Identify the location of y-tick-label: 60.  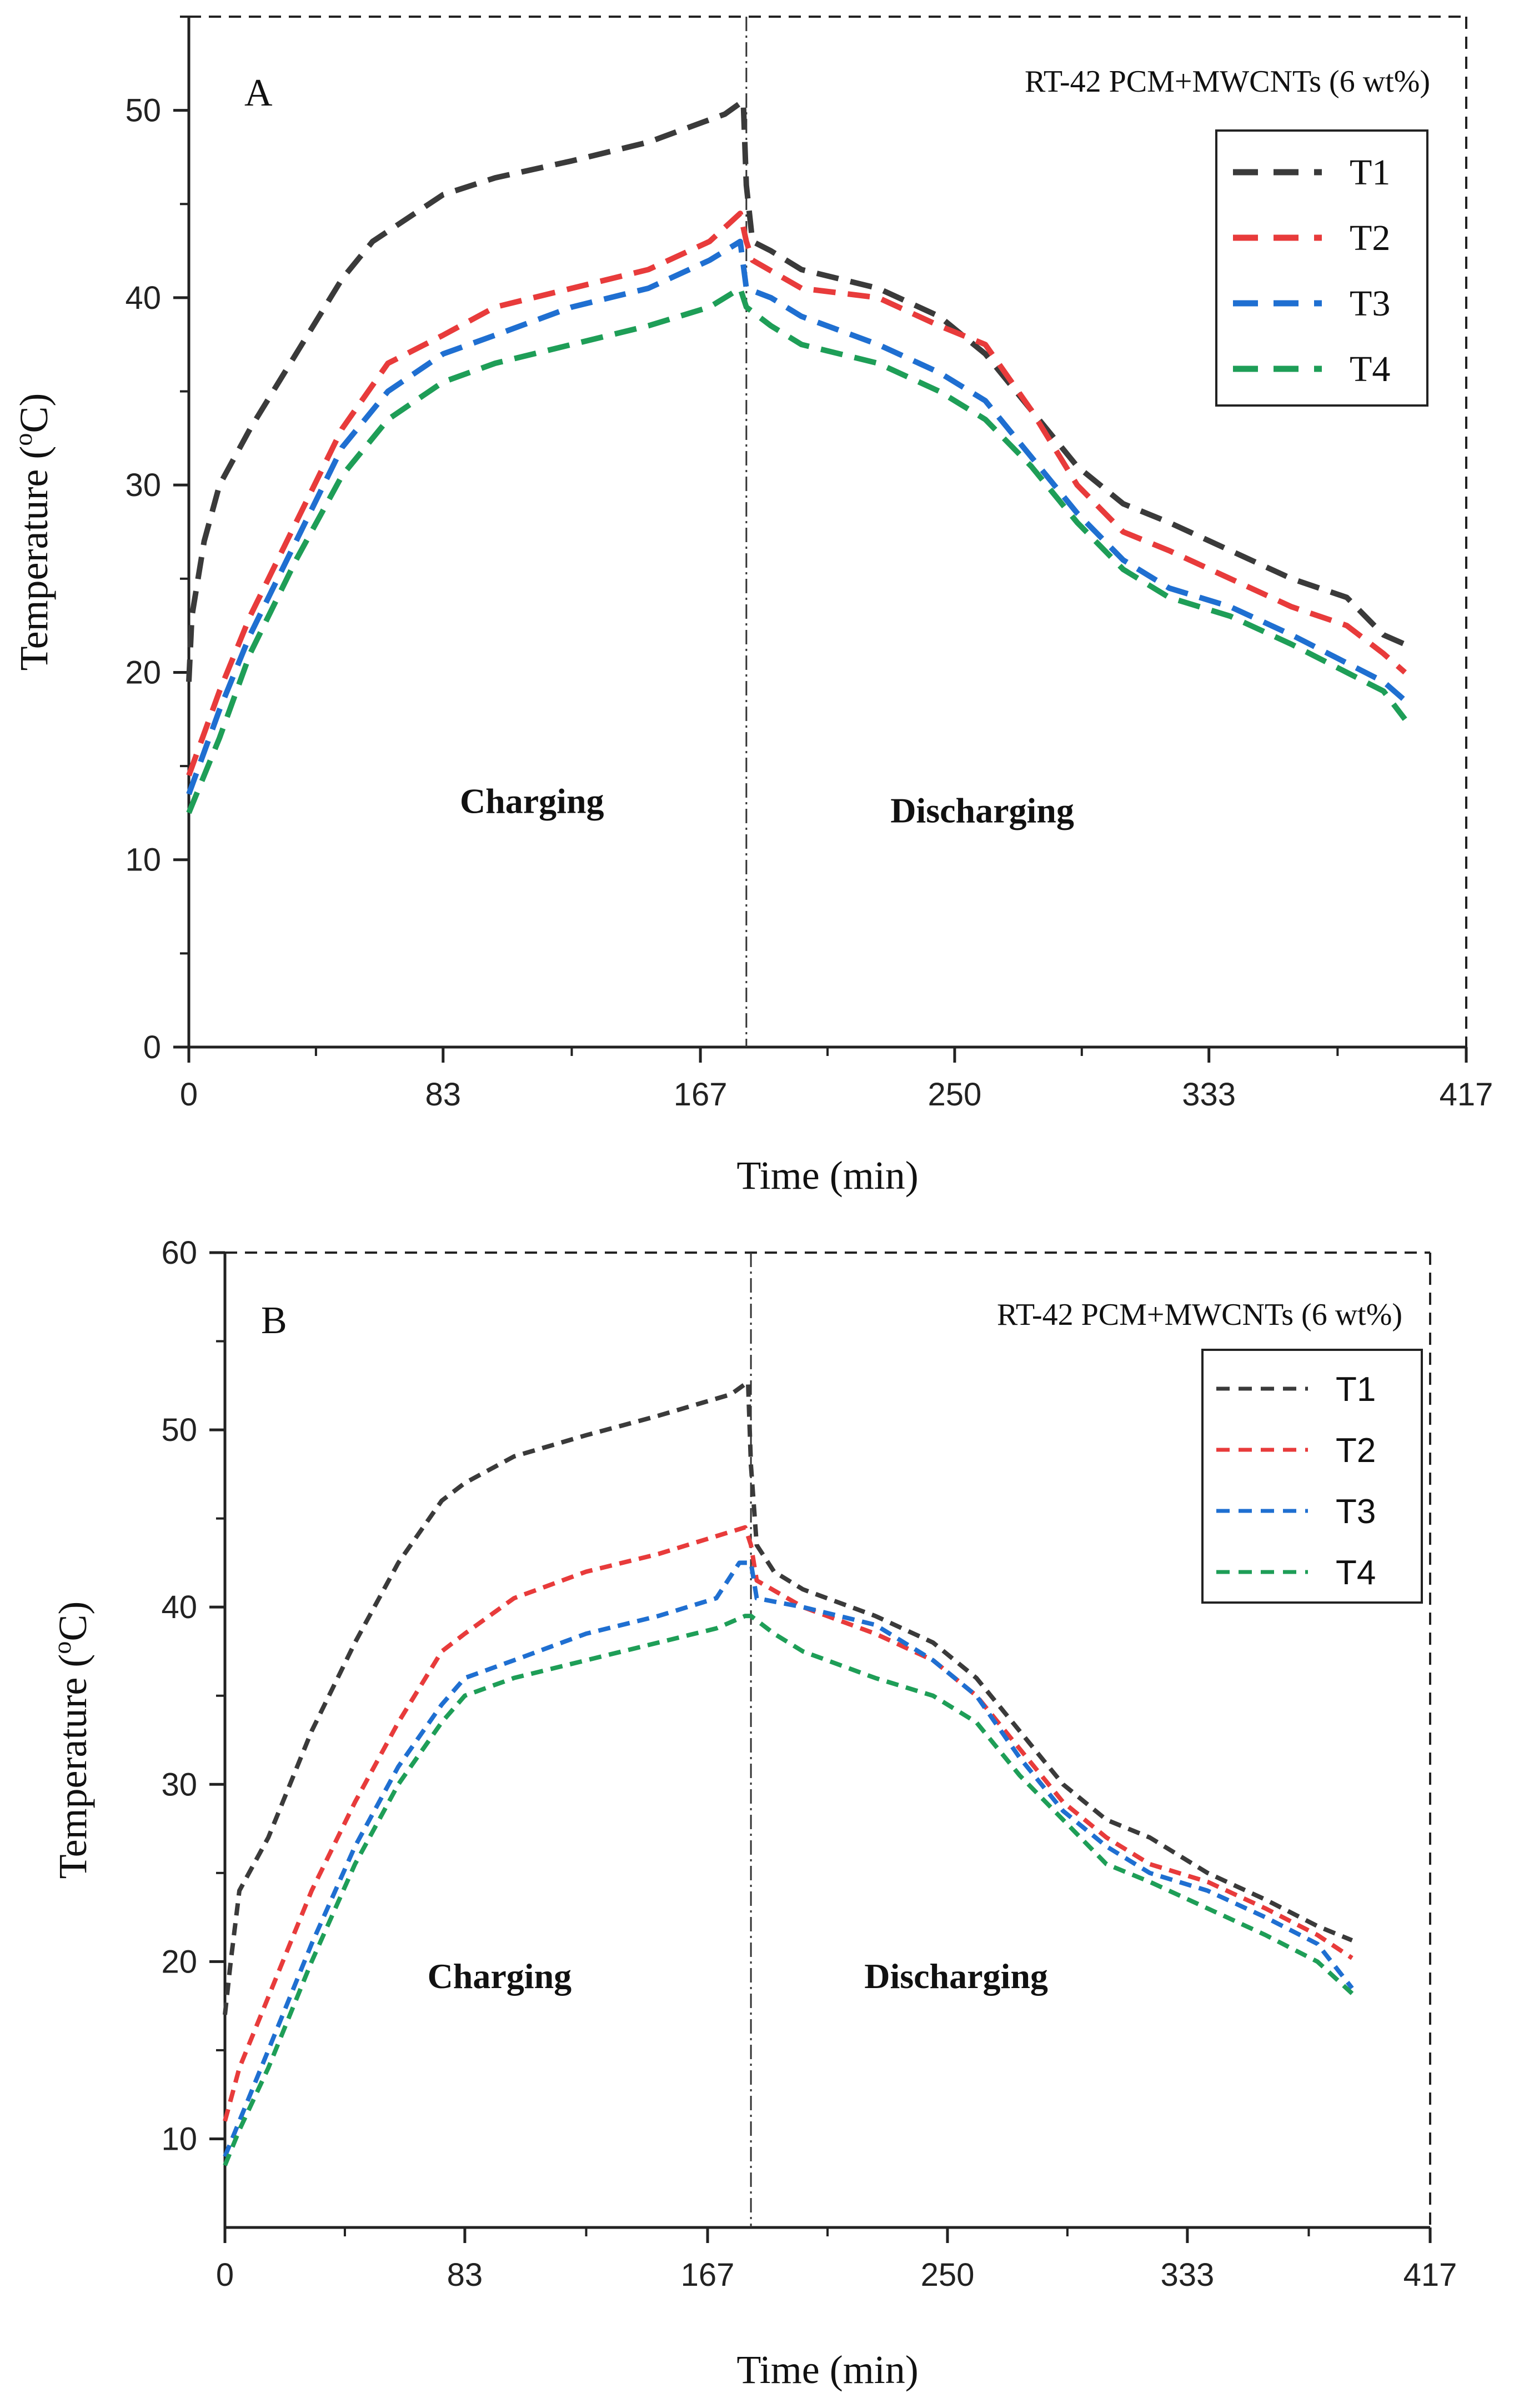
(179, 1253).